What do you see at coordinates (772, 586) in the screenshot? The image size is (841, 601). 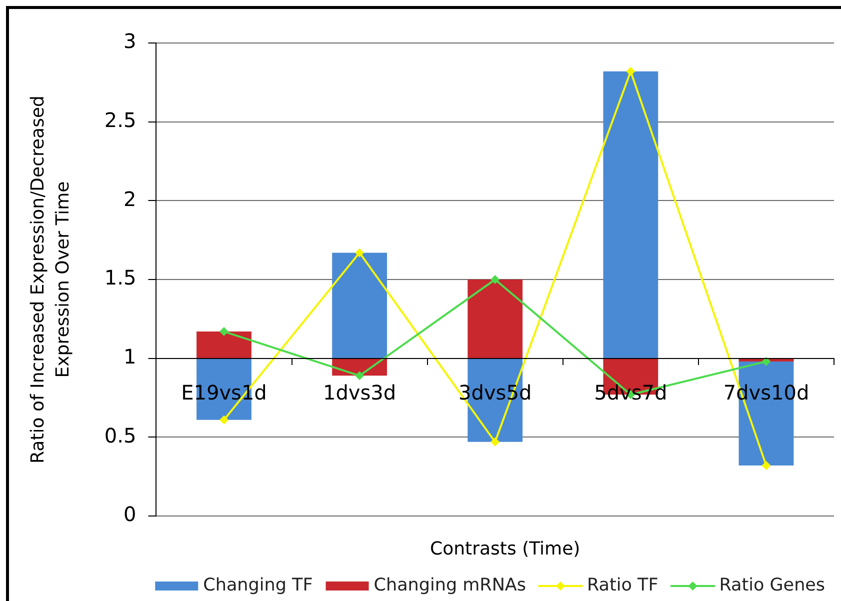 I see `legend-label: Ratio Genes` at bounding box center [772, 586].